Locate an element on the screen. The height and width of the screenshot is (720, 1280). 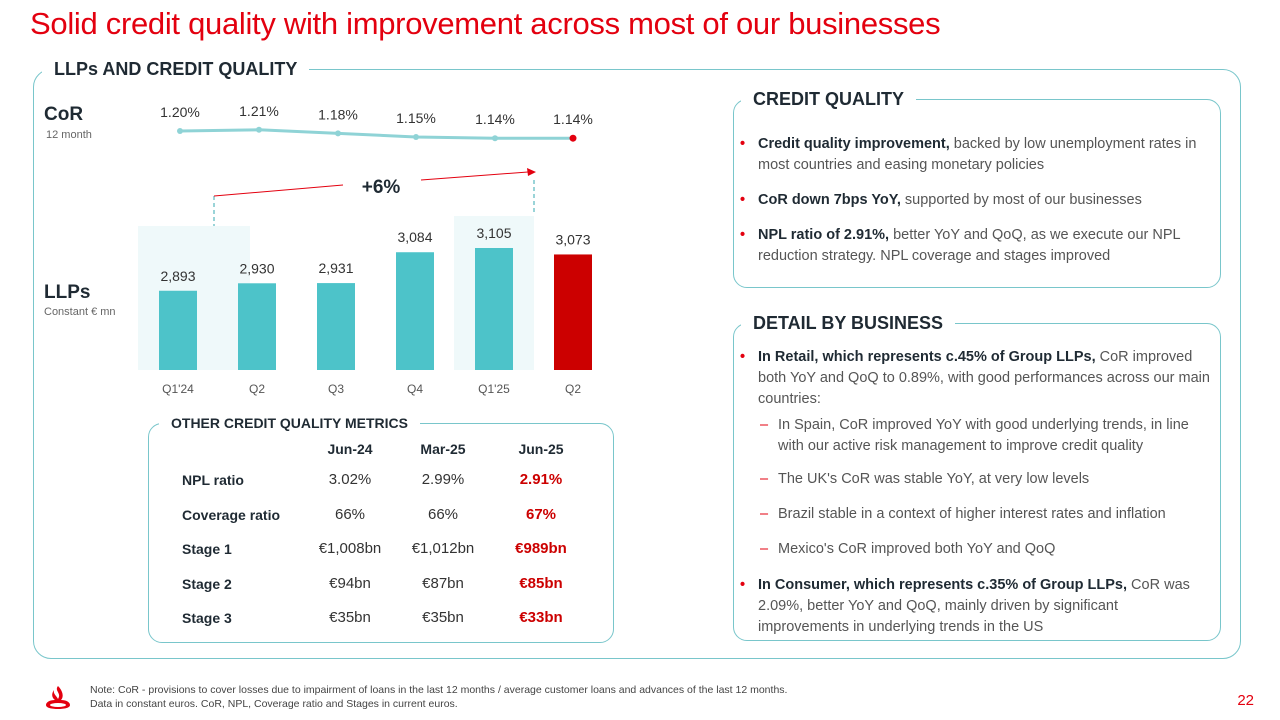
cq-bullet-1-bold: Credit quality improvement, is located at coordinates (854, 144).